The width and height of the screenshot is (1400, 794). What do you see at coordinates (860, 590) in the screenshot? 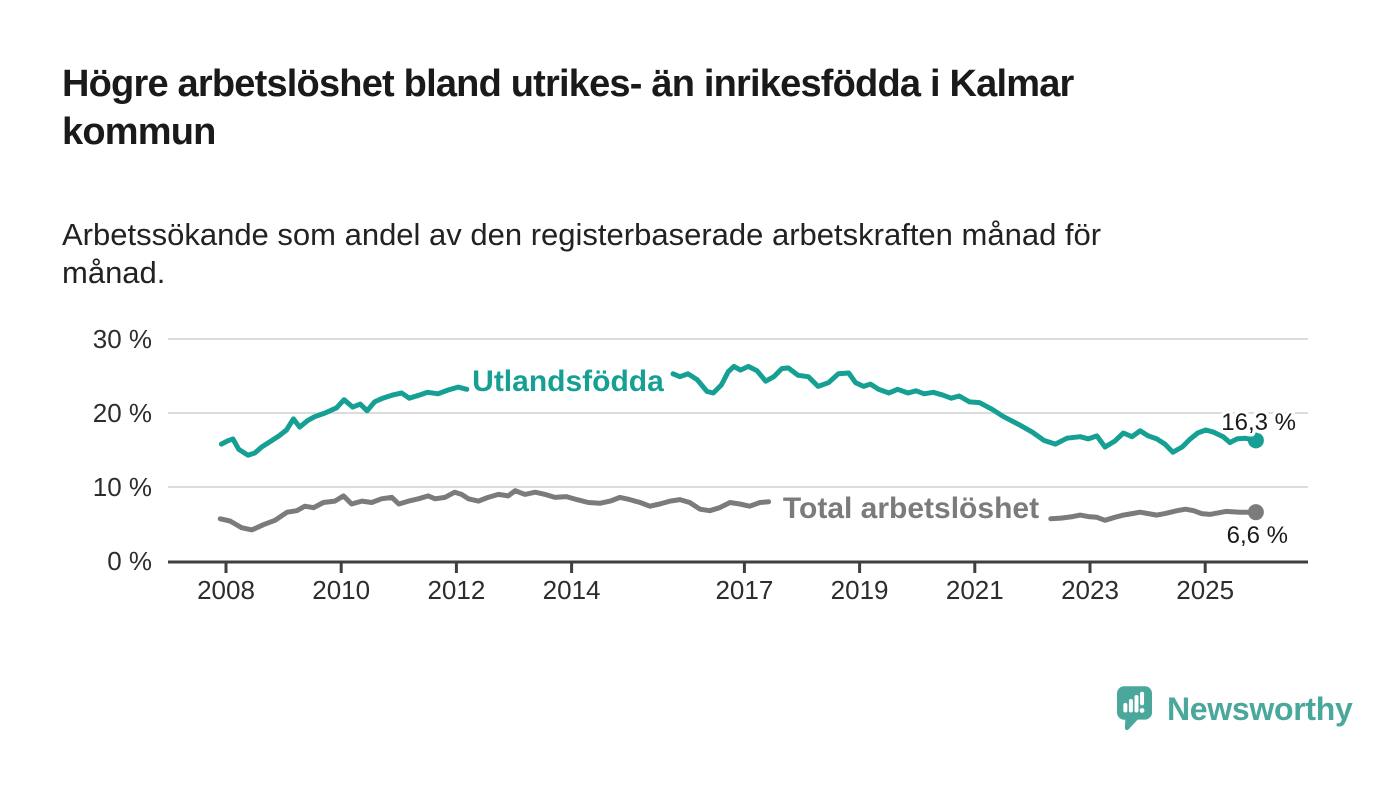
I see `x-tick-label: 2019` at bounding box center [860, 590].